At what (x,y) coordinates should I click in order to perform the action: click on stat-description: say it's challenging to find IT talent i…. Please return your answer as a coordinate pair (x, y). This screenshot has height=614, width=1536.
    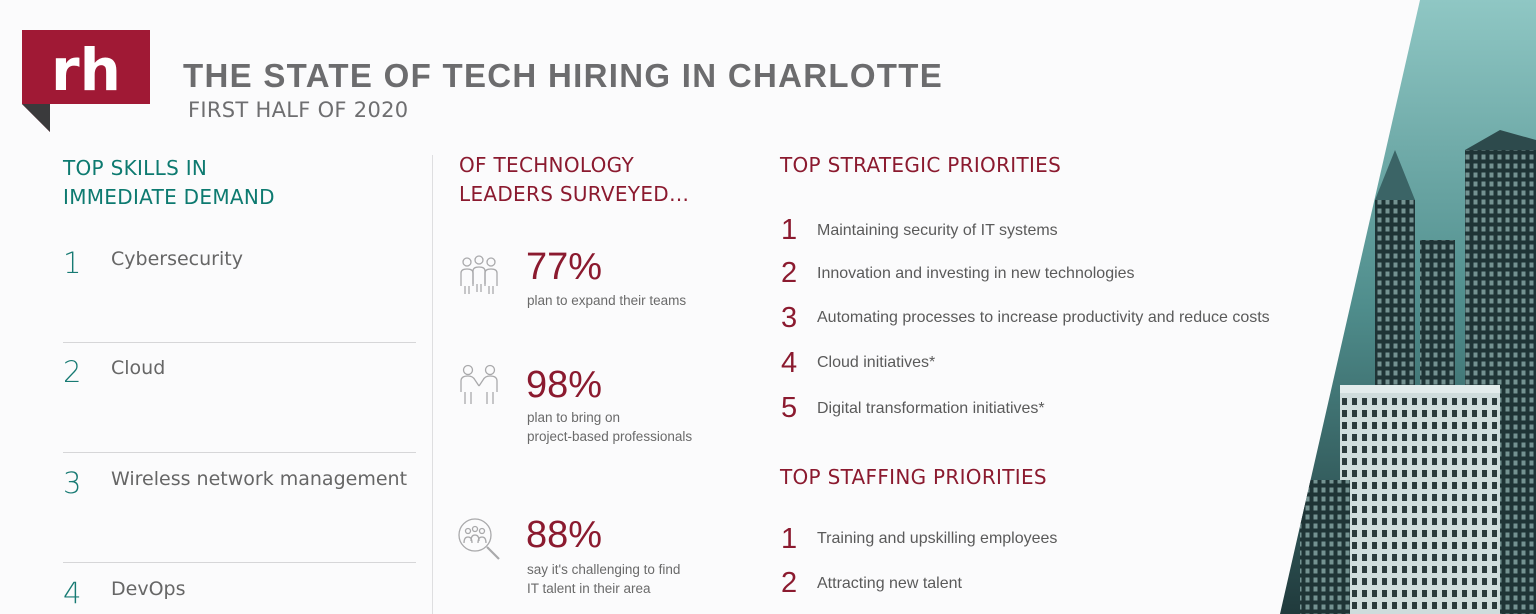
    Looking at the image, I should click on (603, 579).